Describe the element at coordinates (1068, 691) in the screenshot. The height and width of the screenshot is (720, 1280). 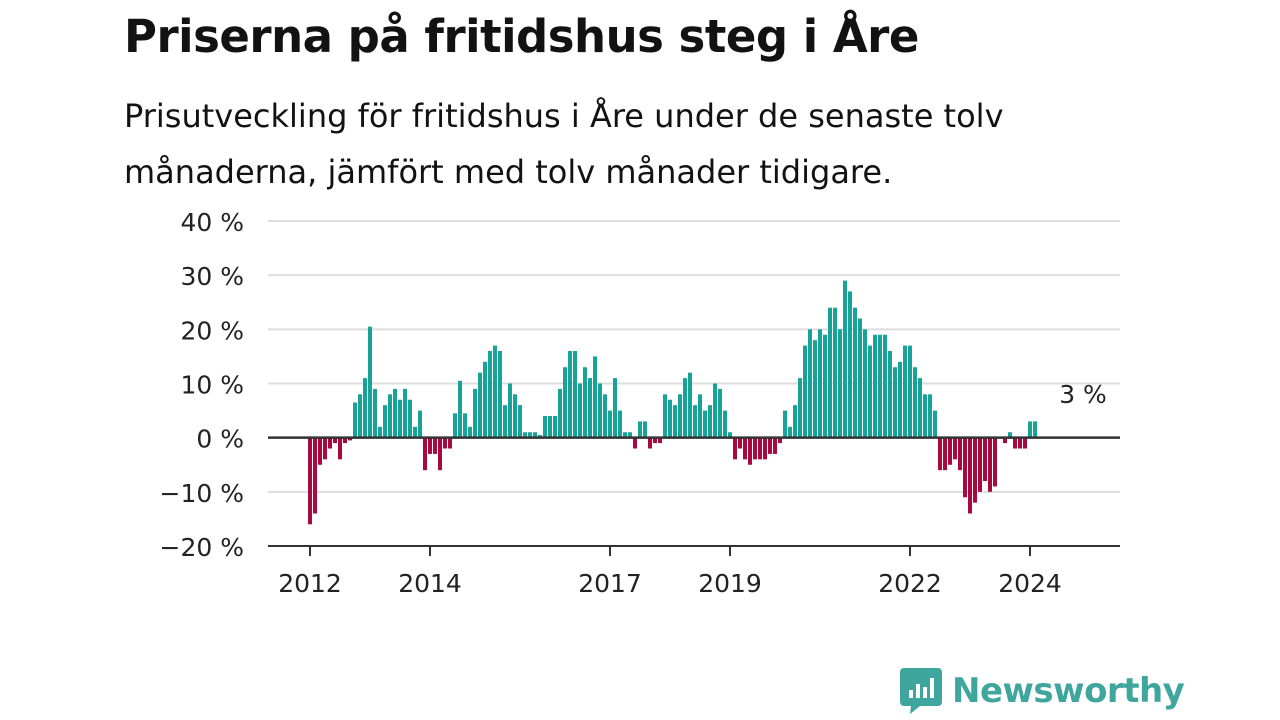
I see `brand-name: Newsworthy` at that location.